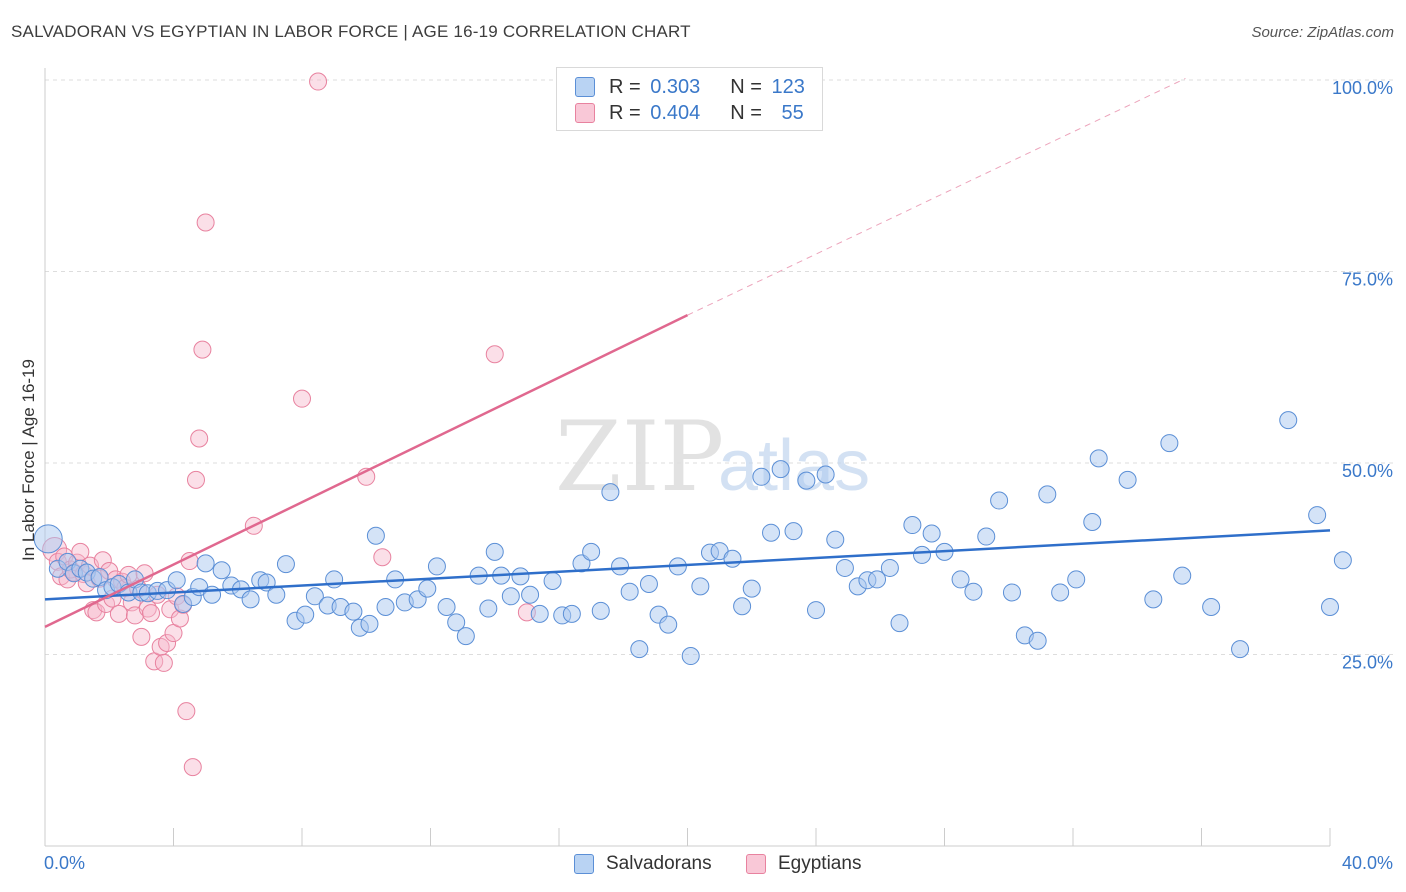 The width and height of the screenshot is (1406, 892). Describe the element at coordinates (1367, 471) in the screenshot. I see `y-tick-label: 50.0%` at that location.